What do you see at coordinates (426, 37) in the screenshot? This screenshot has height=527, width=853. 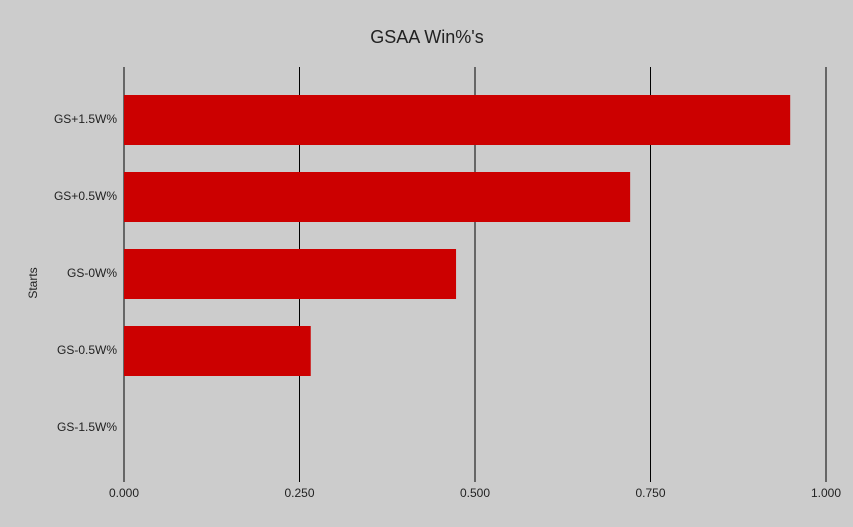 I see `chart-title: GSAA Win%'s` at bounding box center [426, 37].